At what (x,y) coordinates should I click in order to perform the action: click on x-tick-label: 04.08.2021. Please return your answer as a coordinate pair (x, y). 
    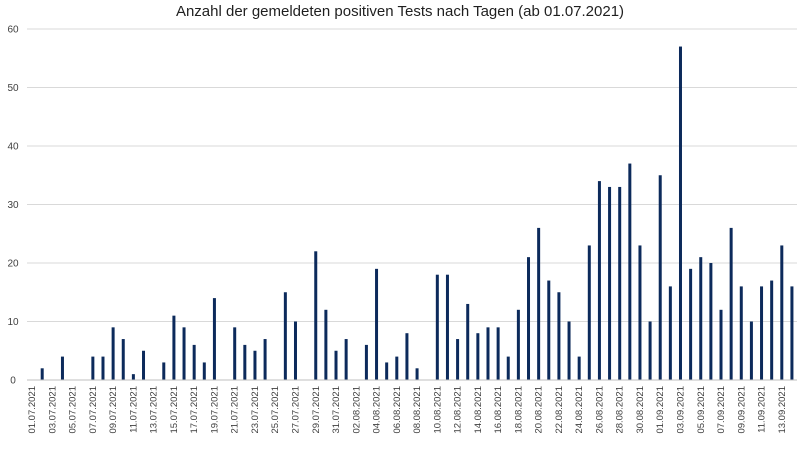
    Looking at the image, I should click on (377, 410).